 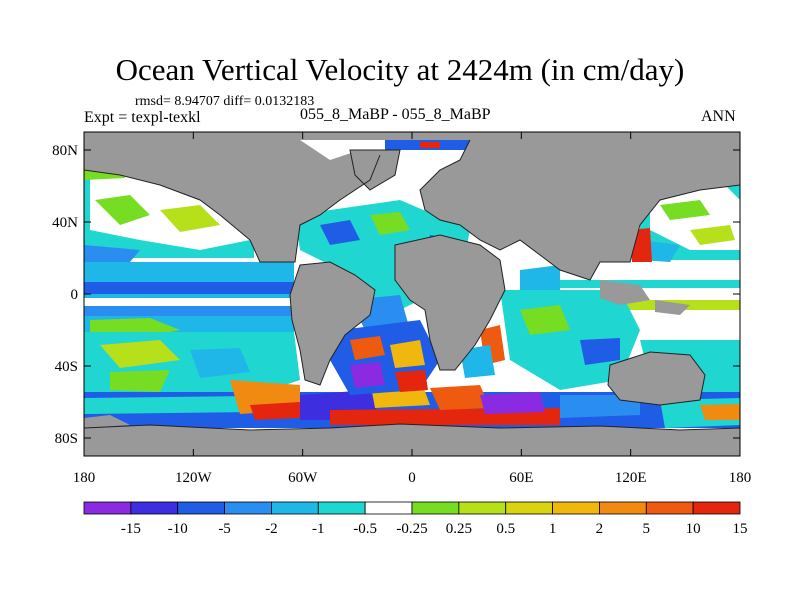 I want to click on x-tick-label: 0, so click(x=412, y=478).